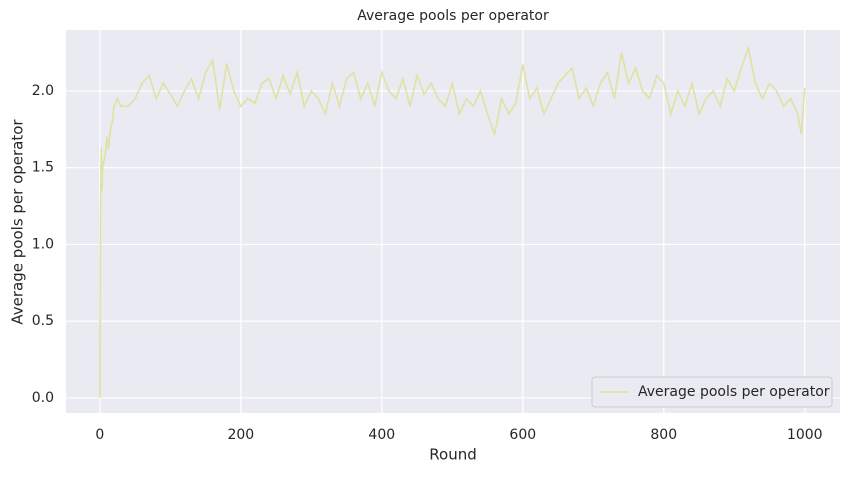 The height and width of the screenshot is (477, 850). What do you see at coordinates (452, 455) in the screenshot?
I see `x-axis-label: Round` at bounding box center [452, 455].